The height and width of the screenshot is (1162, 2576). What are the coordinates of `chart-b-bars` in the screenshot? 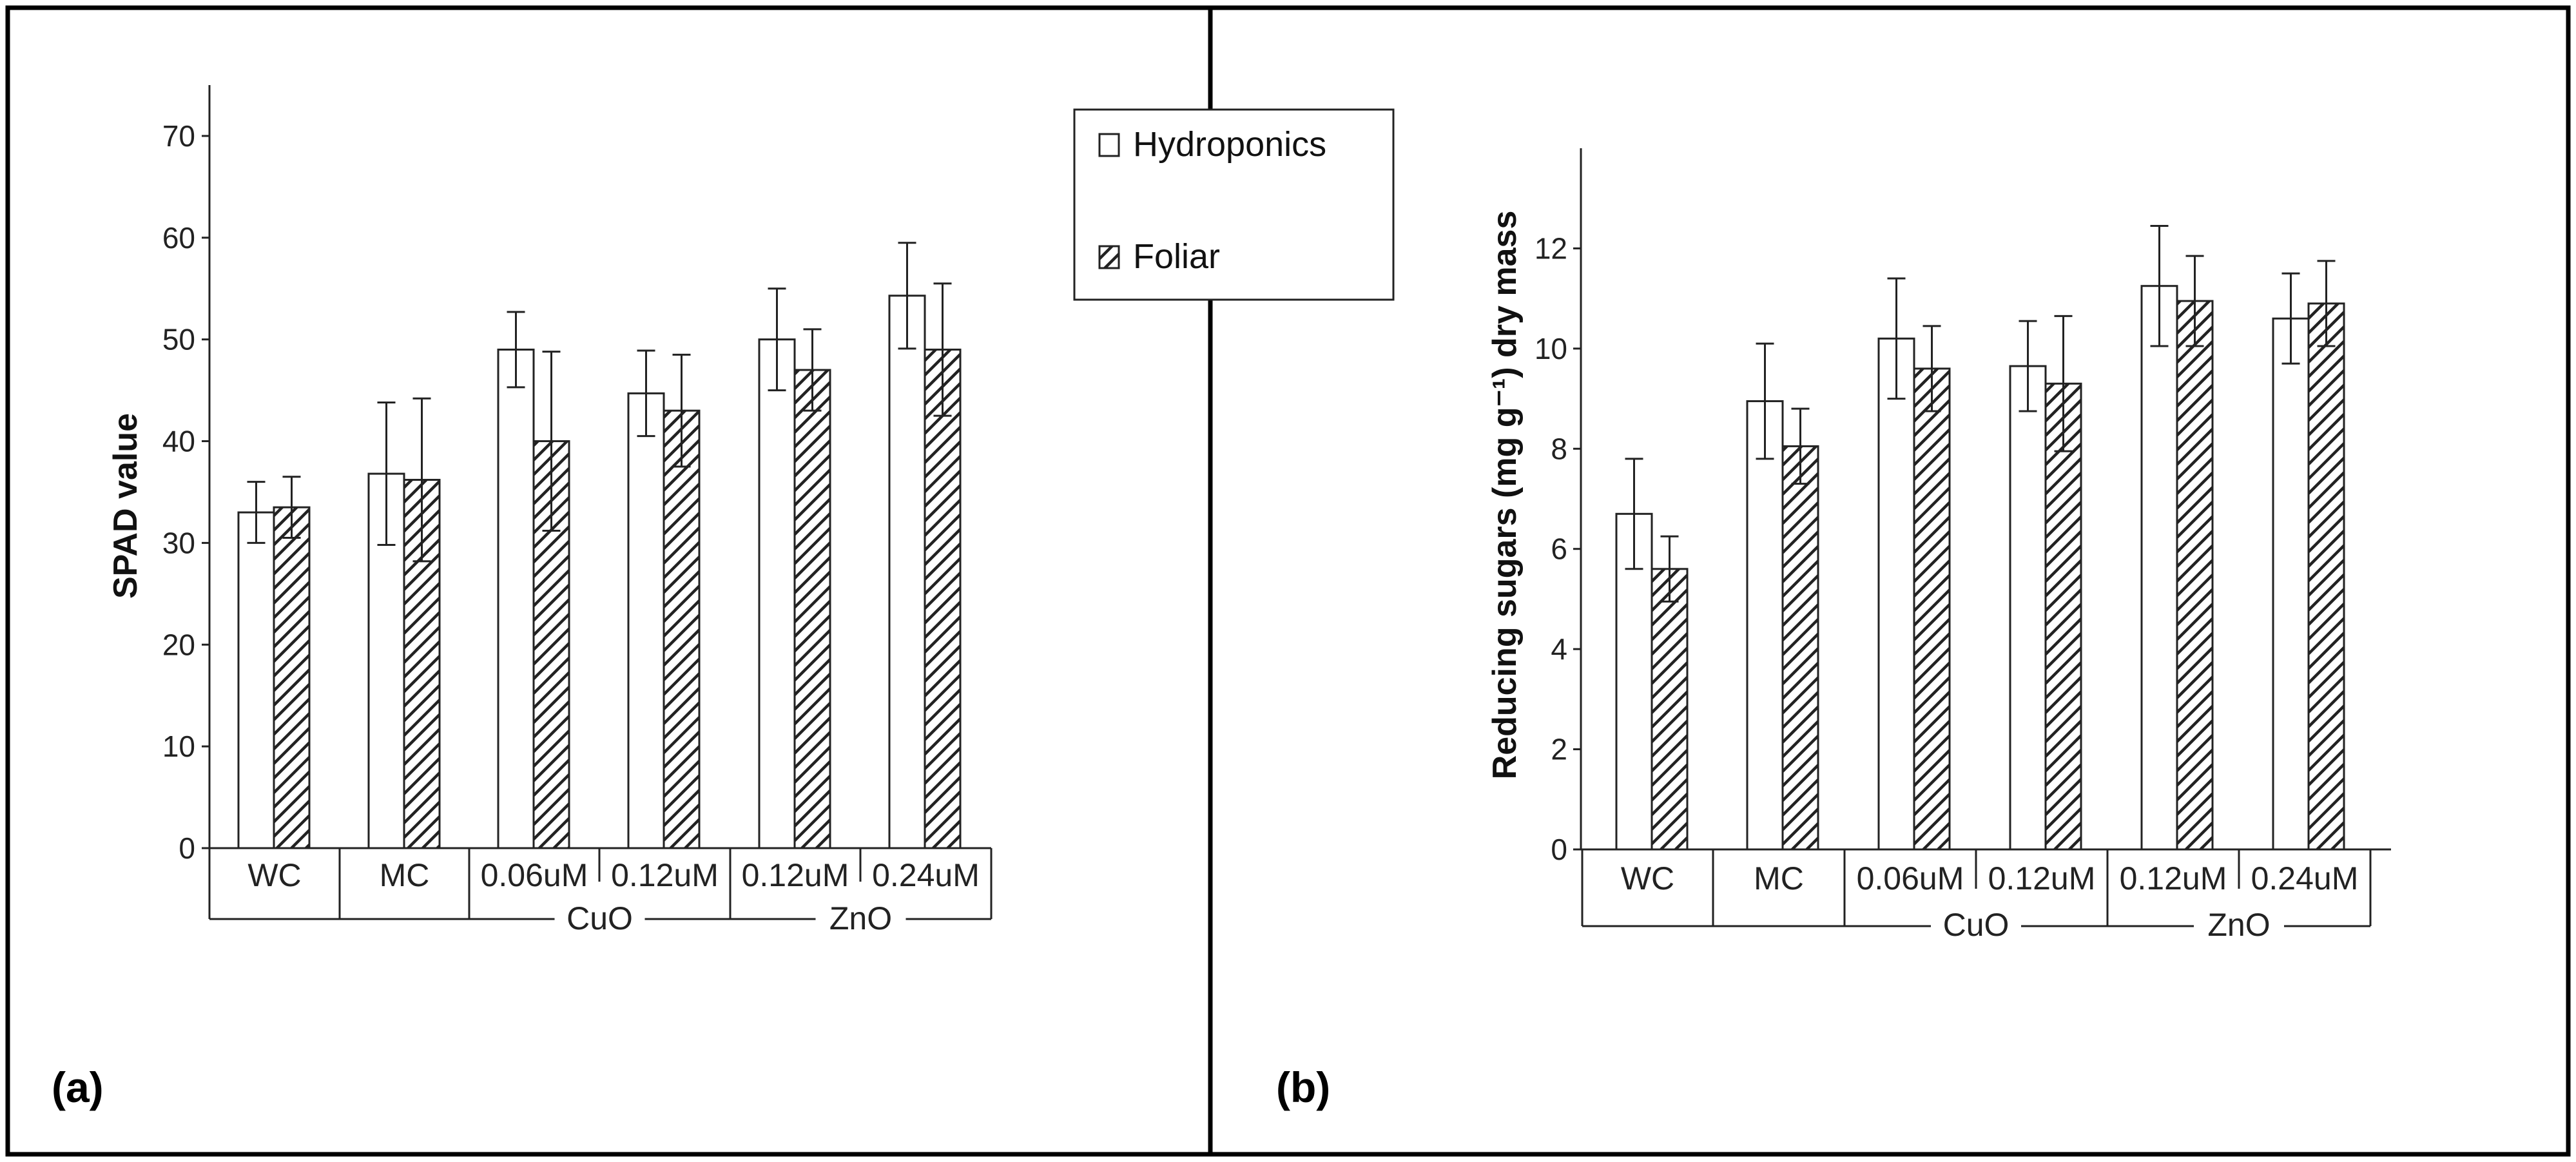 It's located at (1980, 568).